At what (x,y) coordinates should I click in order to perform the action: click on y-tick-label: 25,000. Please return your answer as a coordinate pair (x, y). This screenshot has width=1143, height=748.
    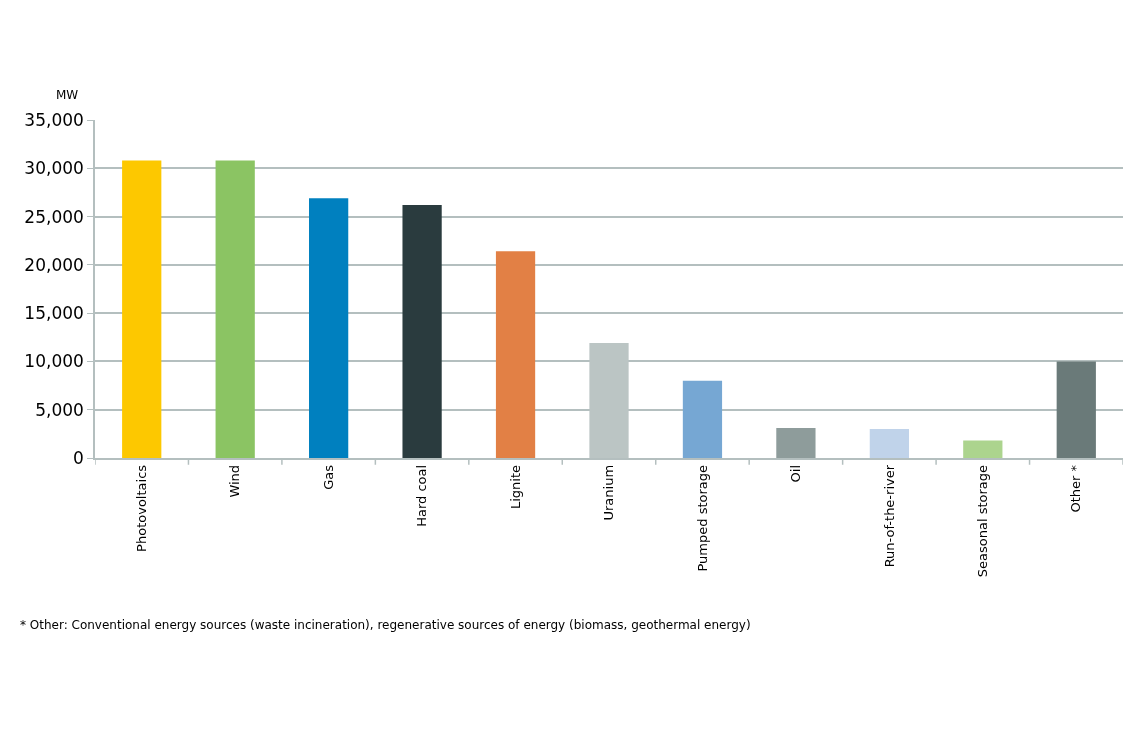
    Looking at the image, I should click on (54, 216).